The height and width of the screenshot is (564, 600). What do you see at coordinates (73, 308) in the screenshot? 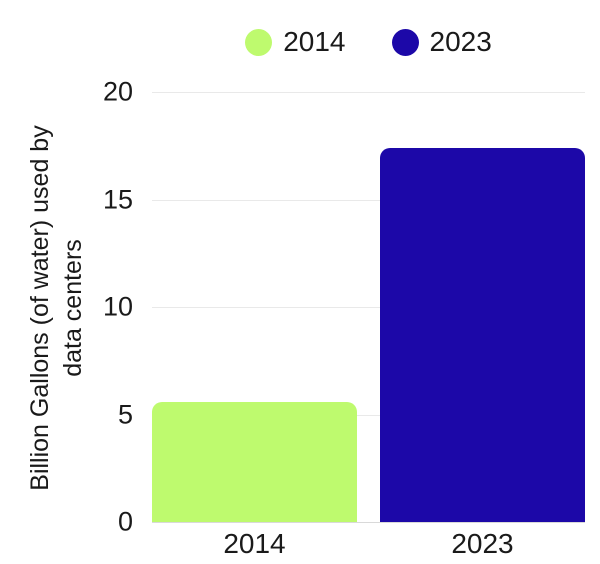
I see `y-axis-title-line-2: data centers` at bounding box center [73, 308].